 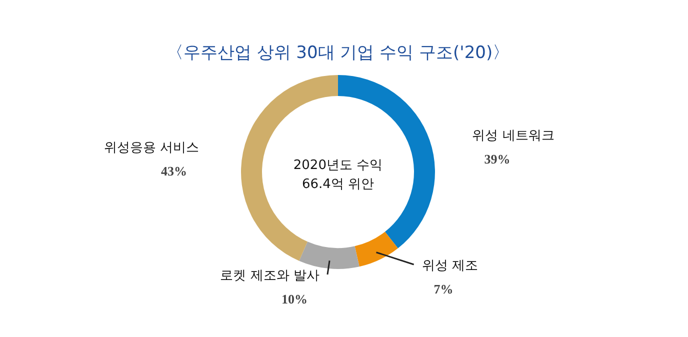 What do you see at coordinates (174, 171) in the screenshot?
I see `data-label: 43%` at bounding box center [174, 171].